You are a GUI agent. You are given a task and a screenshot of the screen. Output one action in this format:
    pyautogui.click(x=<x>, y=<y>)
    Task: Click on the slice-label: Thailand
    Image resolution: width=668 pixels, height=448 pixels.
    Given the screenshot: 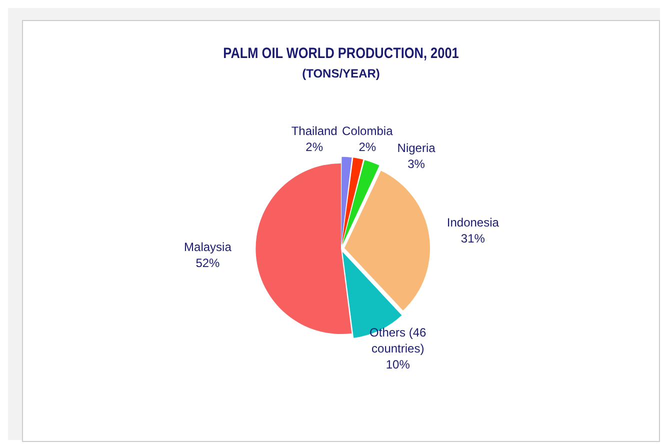 What is the action you would take?
    pyautogui.click(x=314, y=131)
    